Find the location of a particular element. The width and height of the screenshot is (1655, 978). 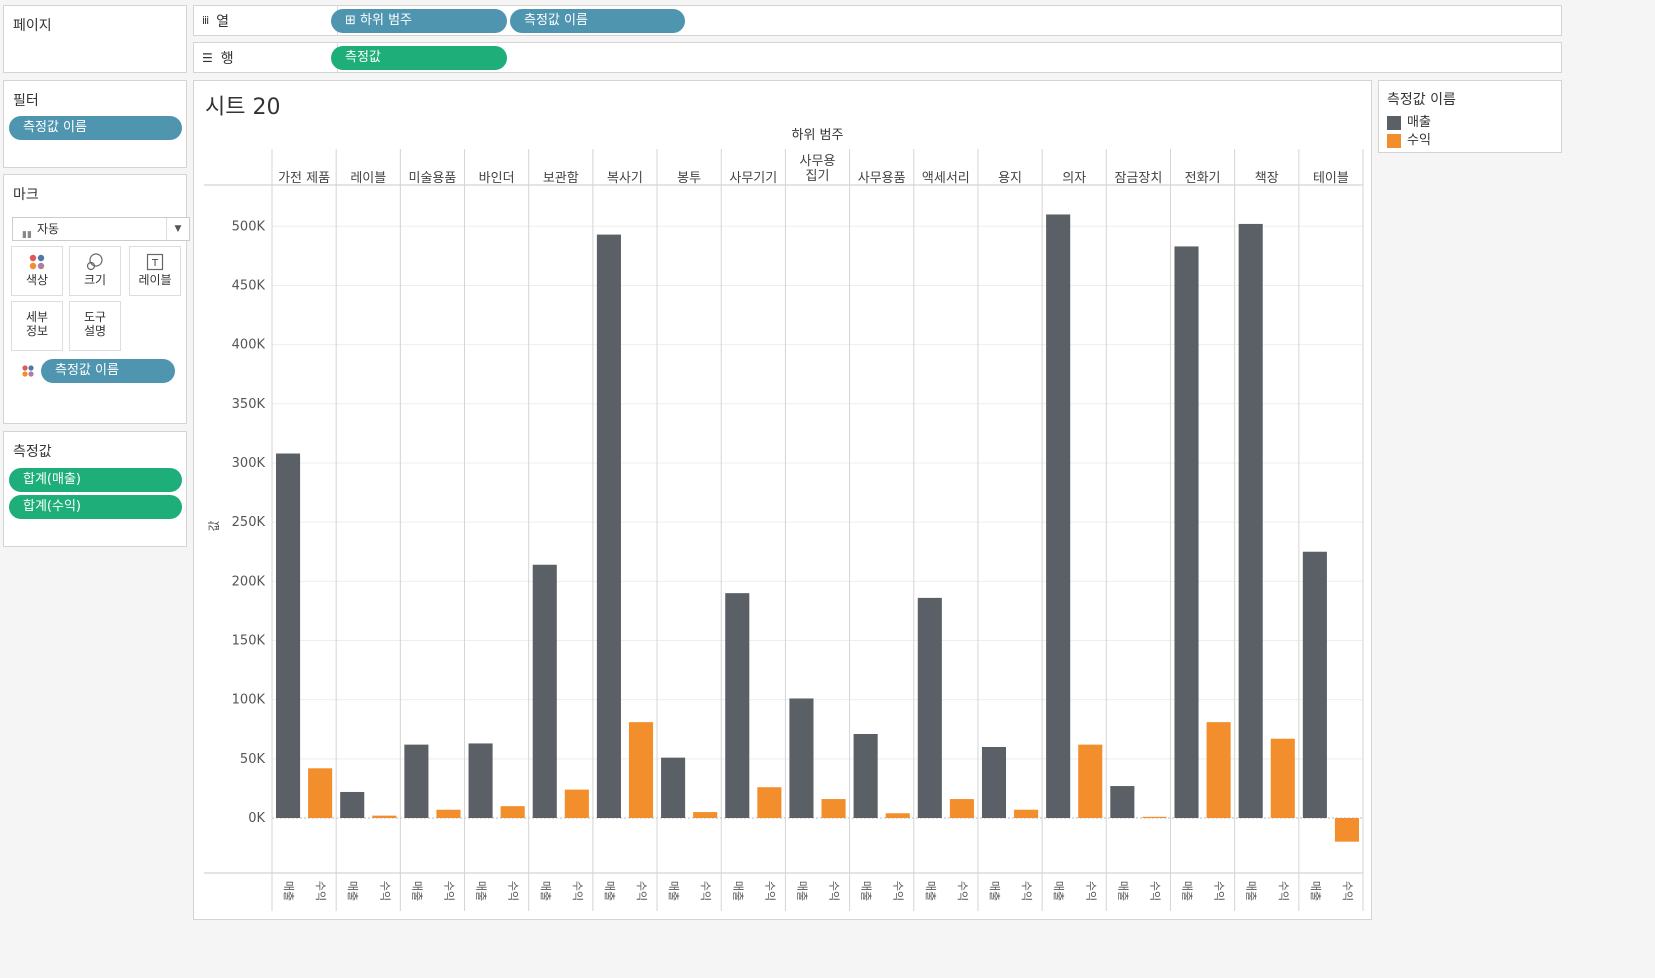

y-tick-label: 350K is located at coordinates (249, 404).